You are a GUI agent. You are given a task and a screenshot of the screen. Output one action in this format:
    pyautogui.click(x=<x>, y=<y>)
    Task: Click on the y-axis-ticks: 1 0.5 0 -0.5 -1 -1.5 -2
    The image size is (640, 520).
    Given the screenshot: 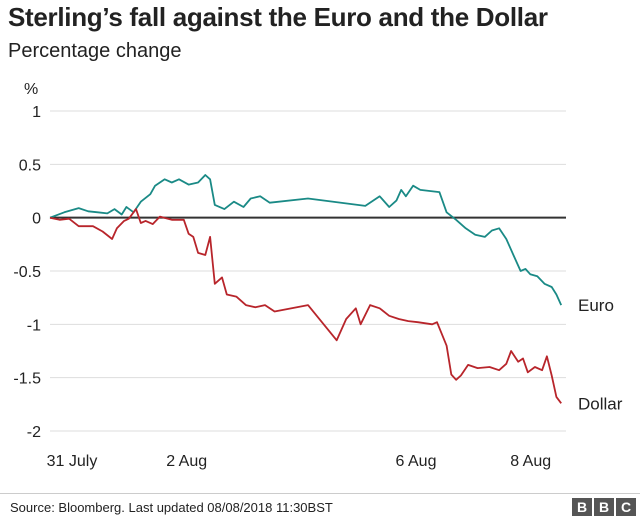 What is the action you would take?
    pyautogui.click(x=27, y=272)
    